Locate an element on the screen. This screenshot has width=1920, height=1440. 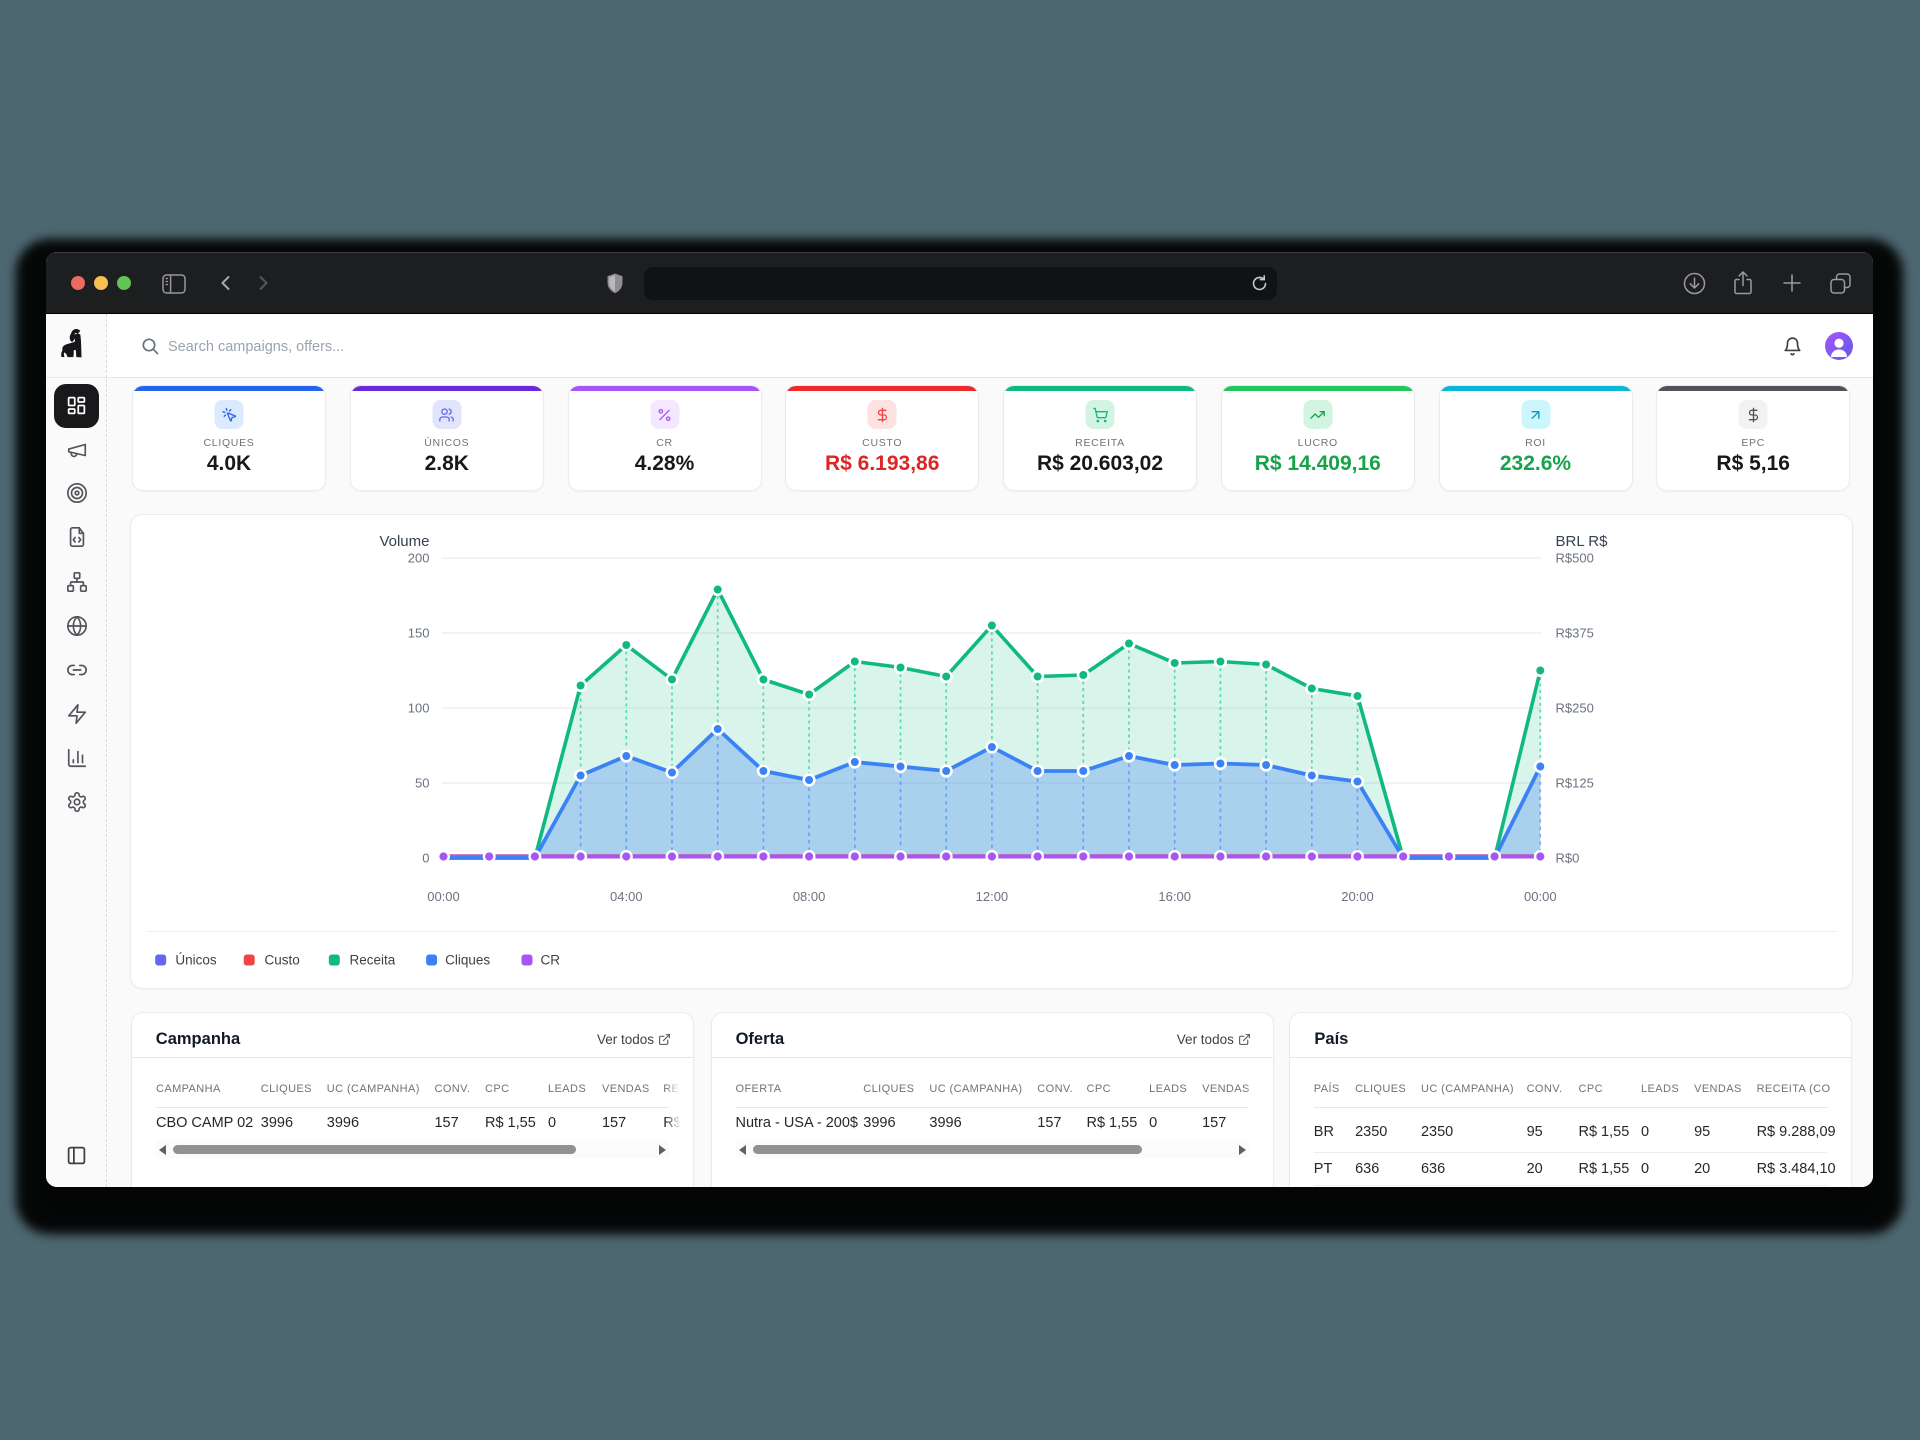
svg-text: R$125 is located at coordinates (1575, 783).